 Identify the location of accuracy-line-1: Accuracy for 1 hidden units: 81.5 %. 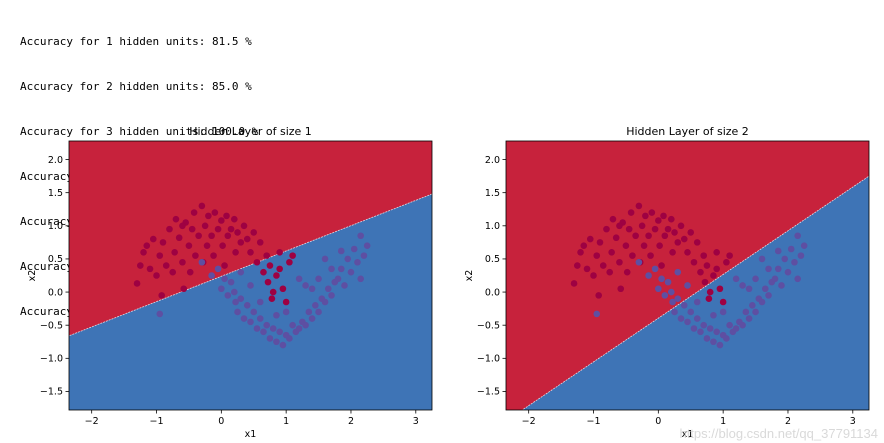
(136, 41).